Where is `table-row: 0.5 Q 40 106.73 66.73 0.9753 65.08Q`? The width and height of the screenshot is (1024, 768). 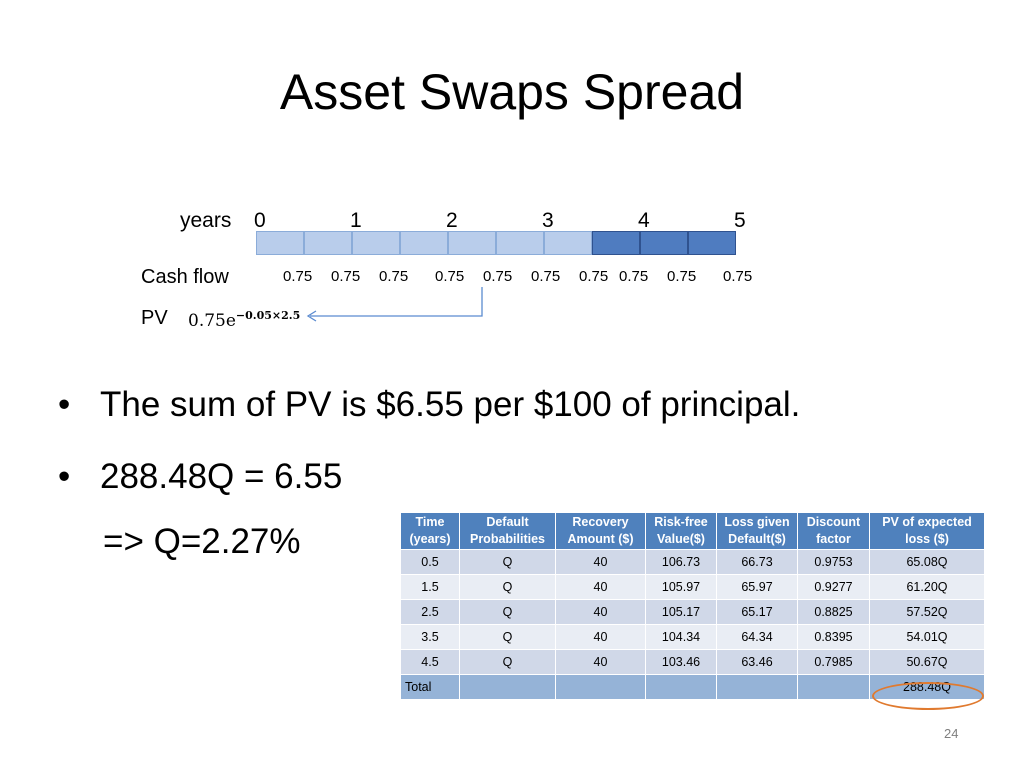
table-row: 0.5 Q 40 106.73 66.73 0.9753 65.08Q is located at coordinates (692, 562).